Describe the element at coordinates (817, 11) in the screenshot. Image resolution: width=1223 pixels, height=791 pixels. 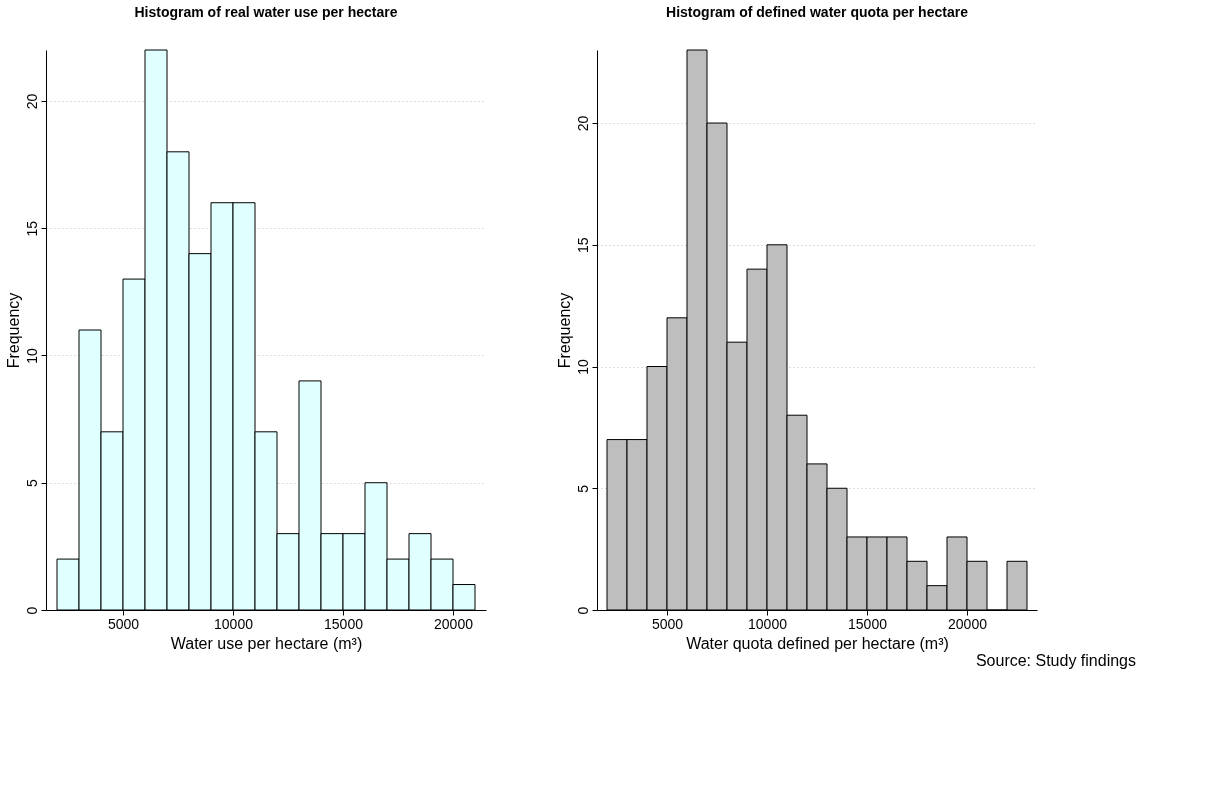
I see `chart-title: Histogram of defined water quota per hectare` at that location.